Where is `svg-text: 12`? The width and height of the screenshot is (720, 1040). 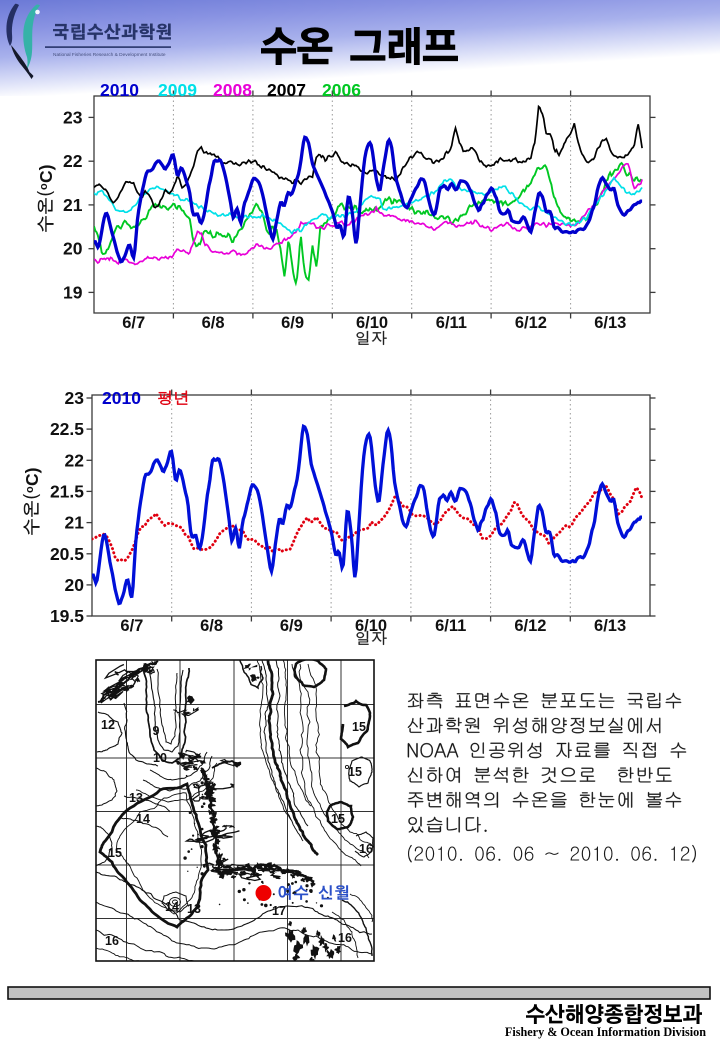 svg-text: 12 is located at coordinates (108, 725).